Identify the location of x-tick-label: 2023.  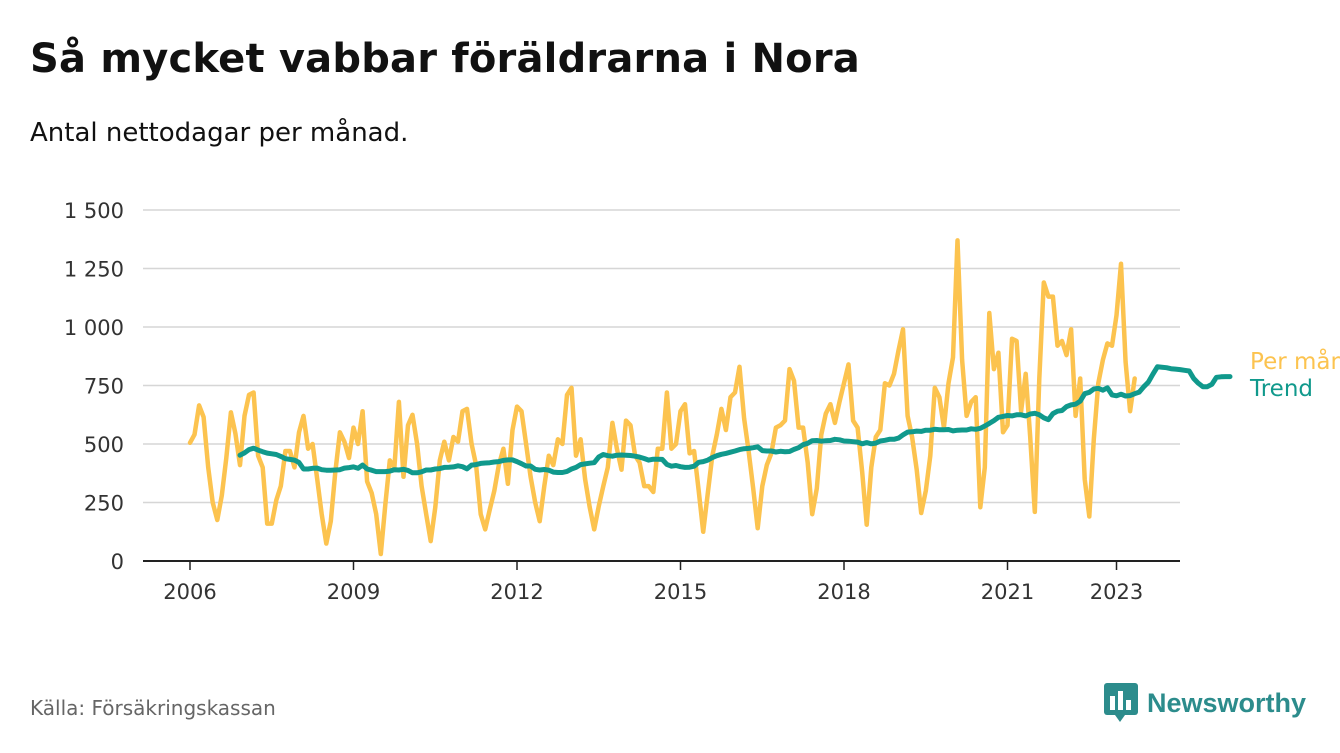
(1116, 592).